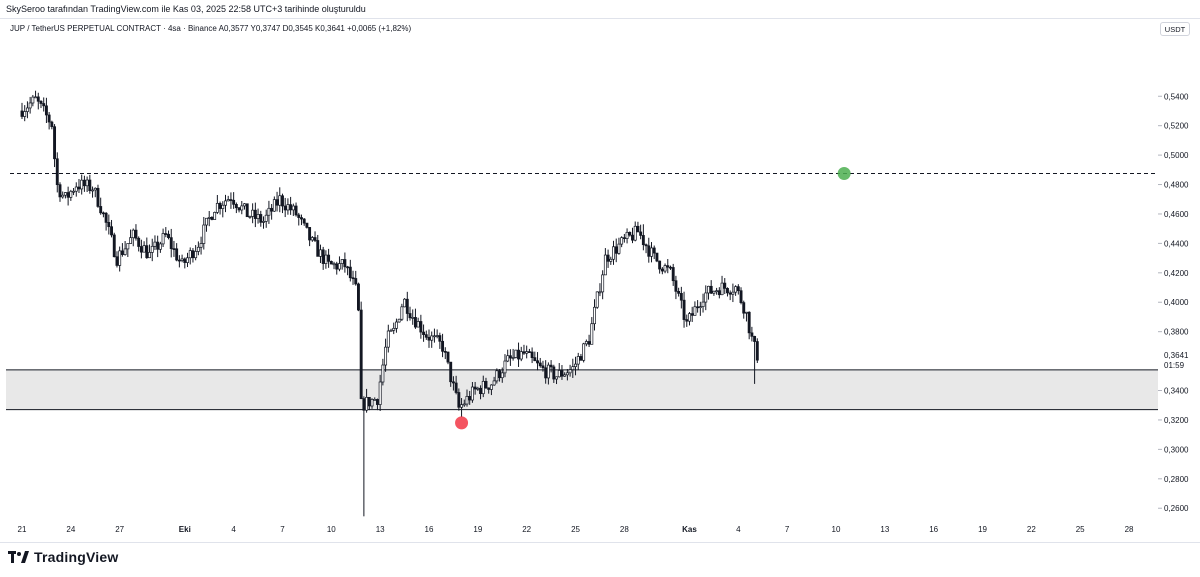 The width and height of the screenshot is (1200, 577). Describe the element at coordinates (836, 529) in the screenshot. I see `x-tick-label: 10` at that location.